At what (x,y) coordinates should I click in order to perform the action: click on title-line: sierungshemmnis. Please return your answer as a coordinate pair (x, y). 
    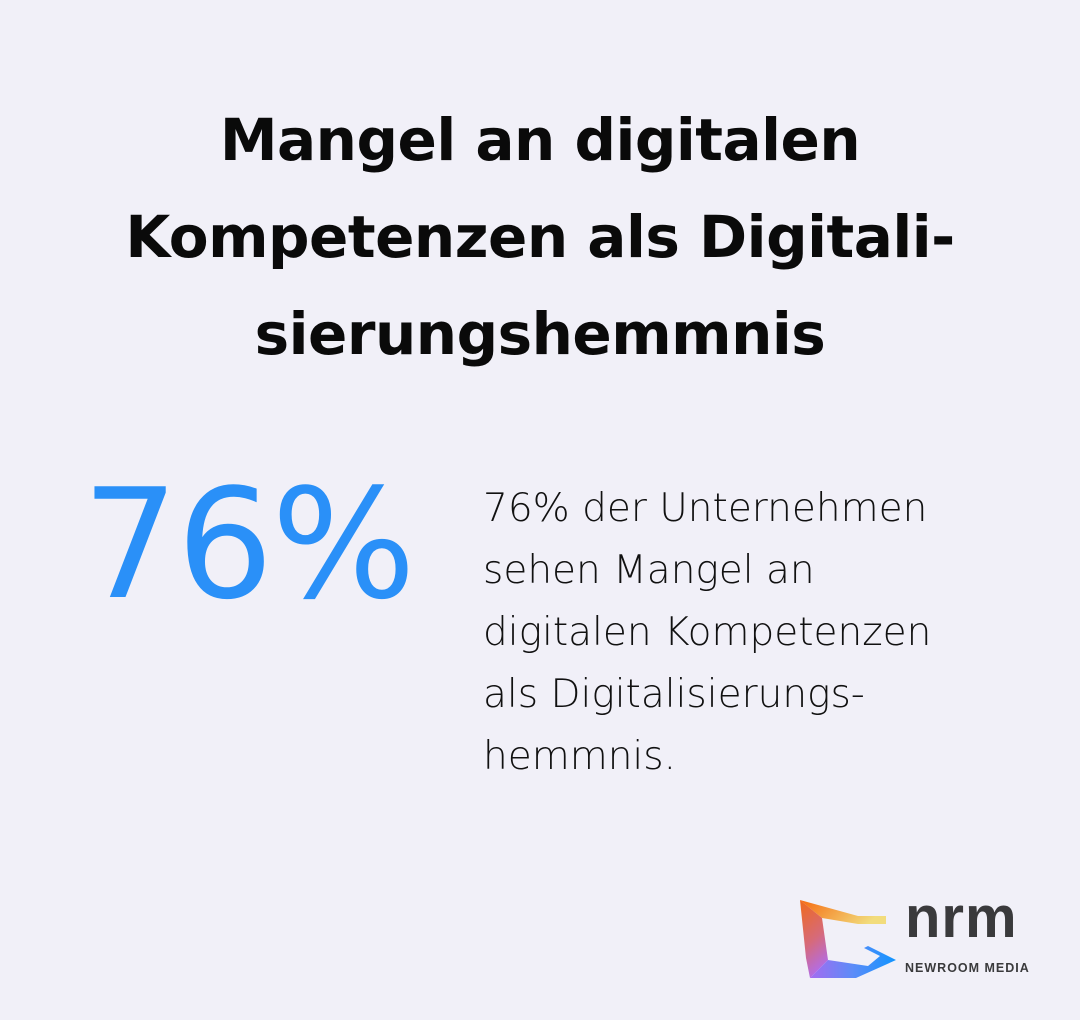
    Looking at the image, I should click on (540, 334).